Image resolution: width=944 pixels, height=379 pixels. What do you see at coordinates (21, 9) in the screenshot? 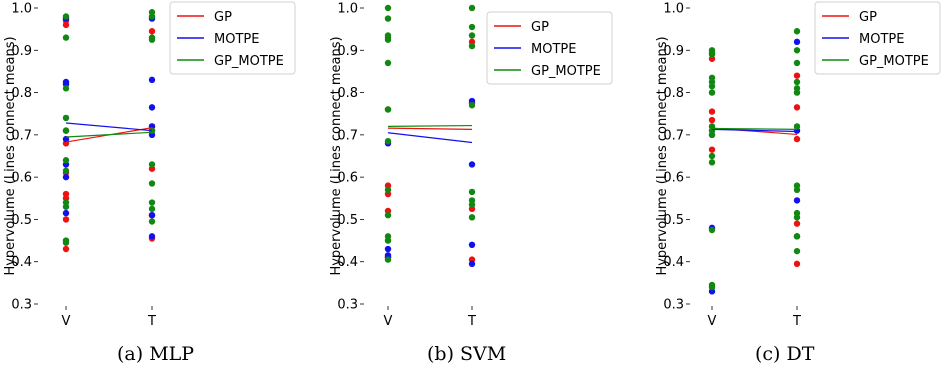
I see `p1-ytick-label: 1.0` at bounding box center [21, 9].